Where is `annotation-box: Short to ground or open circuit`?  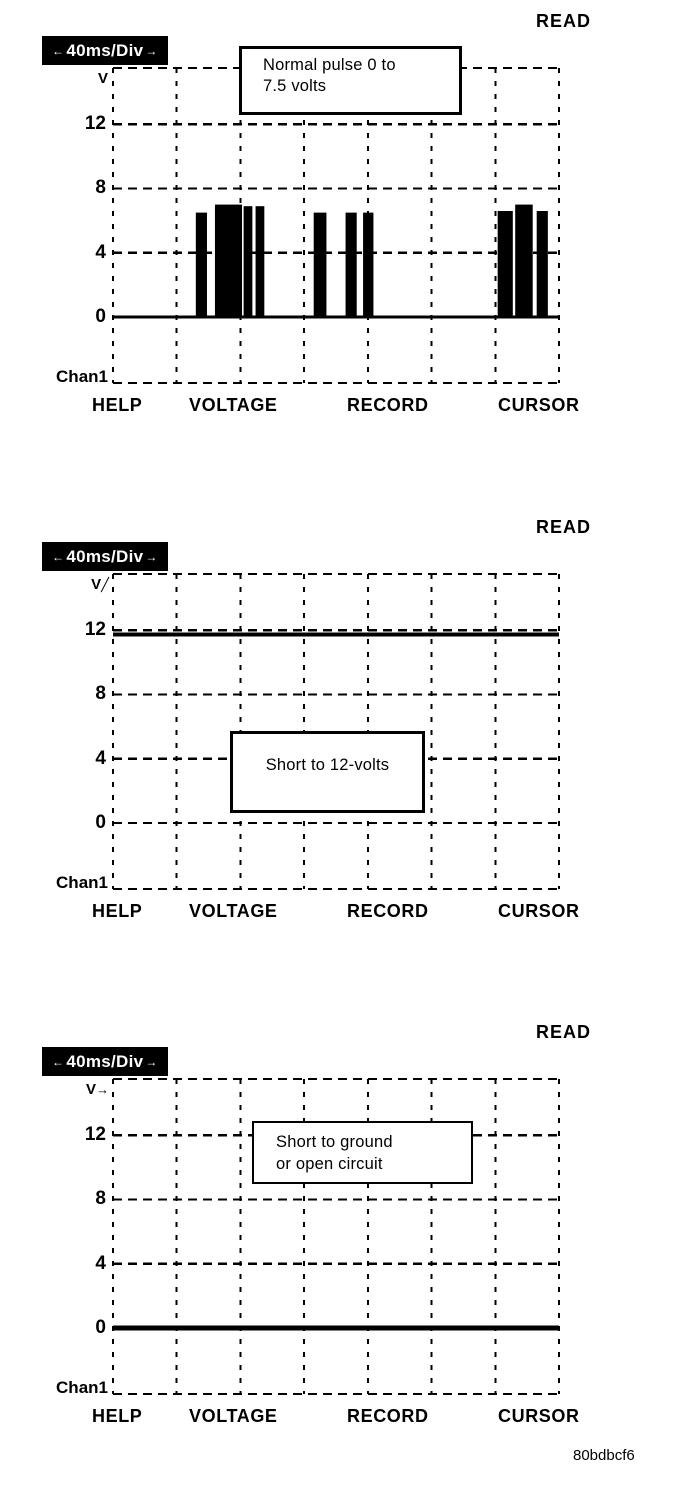 annotation-box: Short to ground or open circuit is located at coordinates (362, 1152).